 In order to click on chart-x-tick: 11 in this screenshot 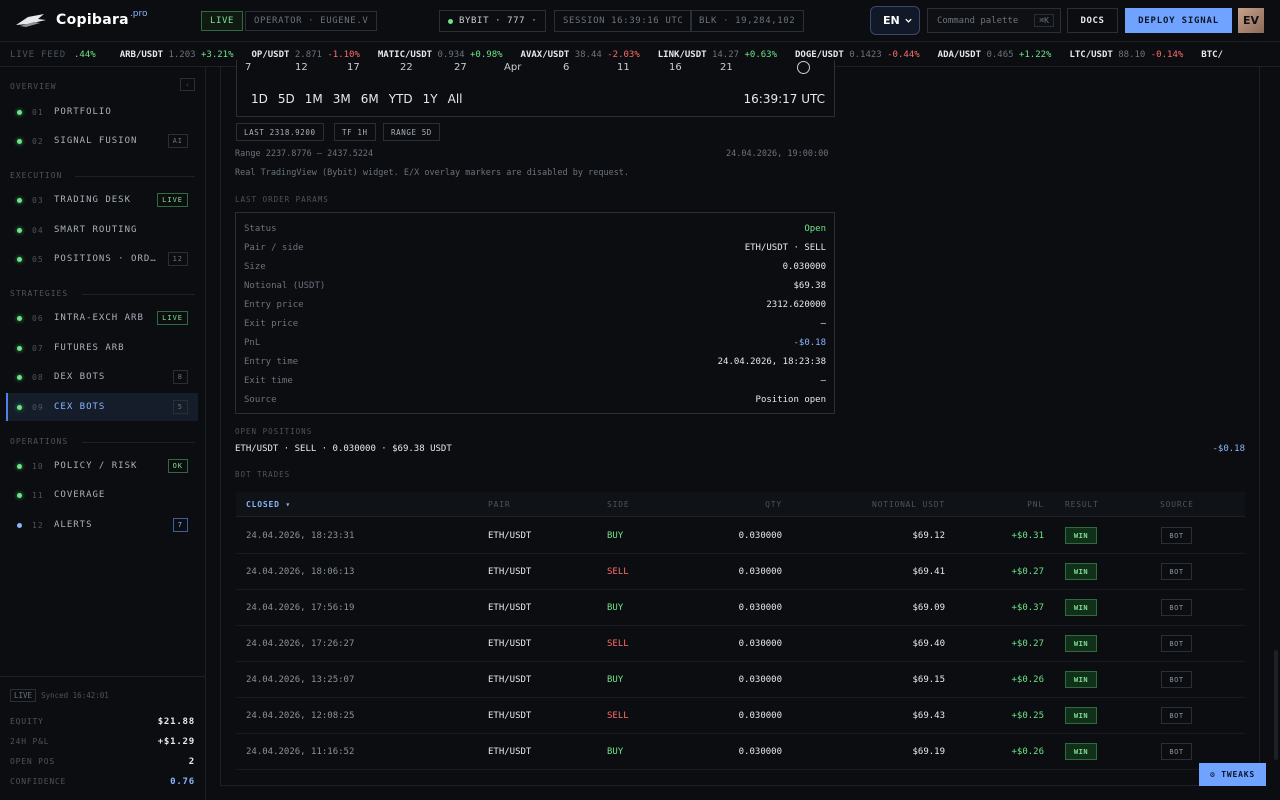, I will do `click(623, 67)`.